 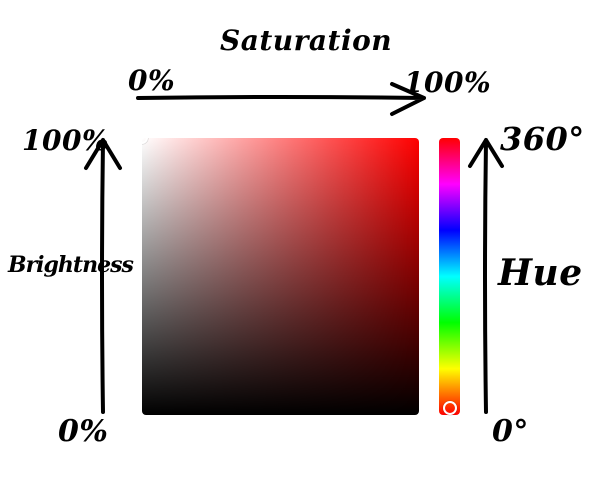 What do you see at coordinates (449, 276) in the screenshot?
I see `hue-slider` at bounding box center [449, 276].